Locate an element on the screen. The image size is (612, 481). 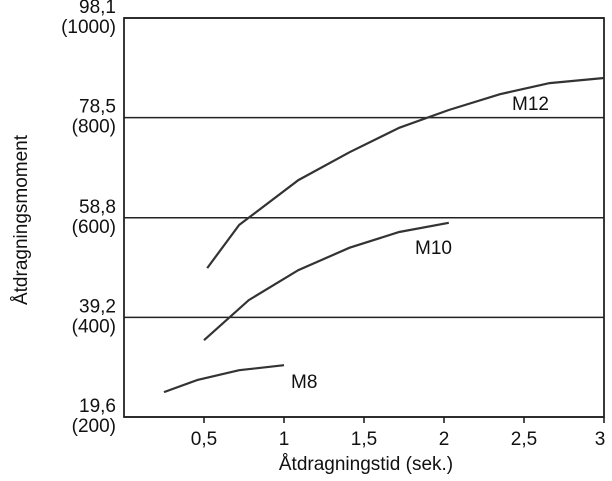
y-tick-label: 19,6 (200) is located at coordinates (94, 416).